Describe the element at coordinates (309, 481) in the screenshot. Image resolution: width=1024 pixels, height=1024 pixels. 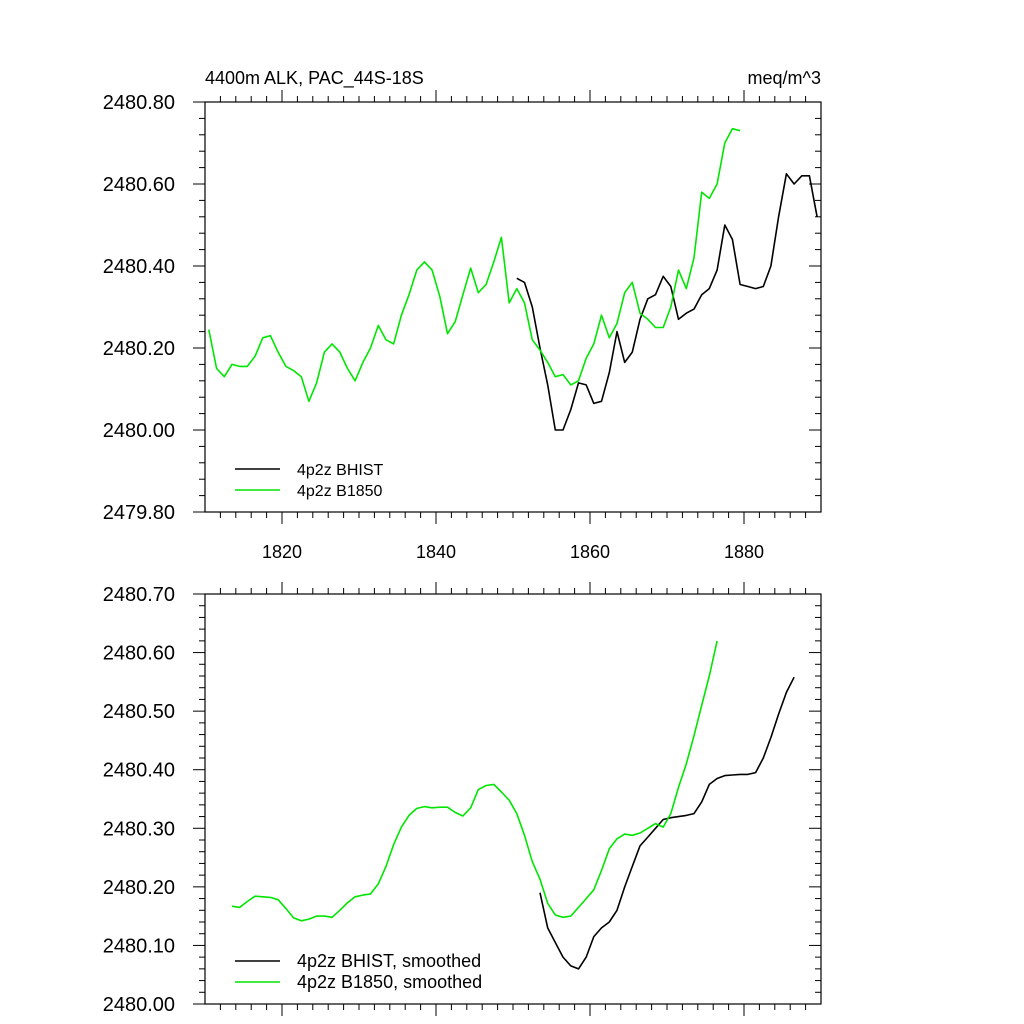
I see `legend: 4p2z BHIST 4p2z B1850` at that location.